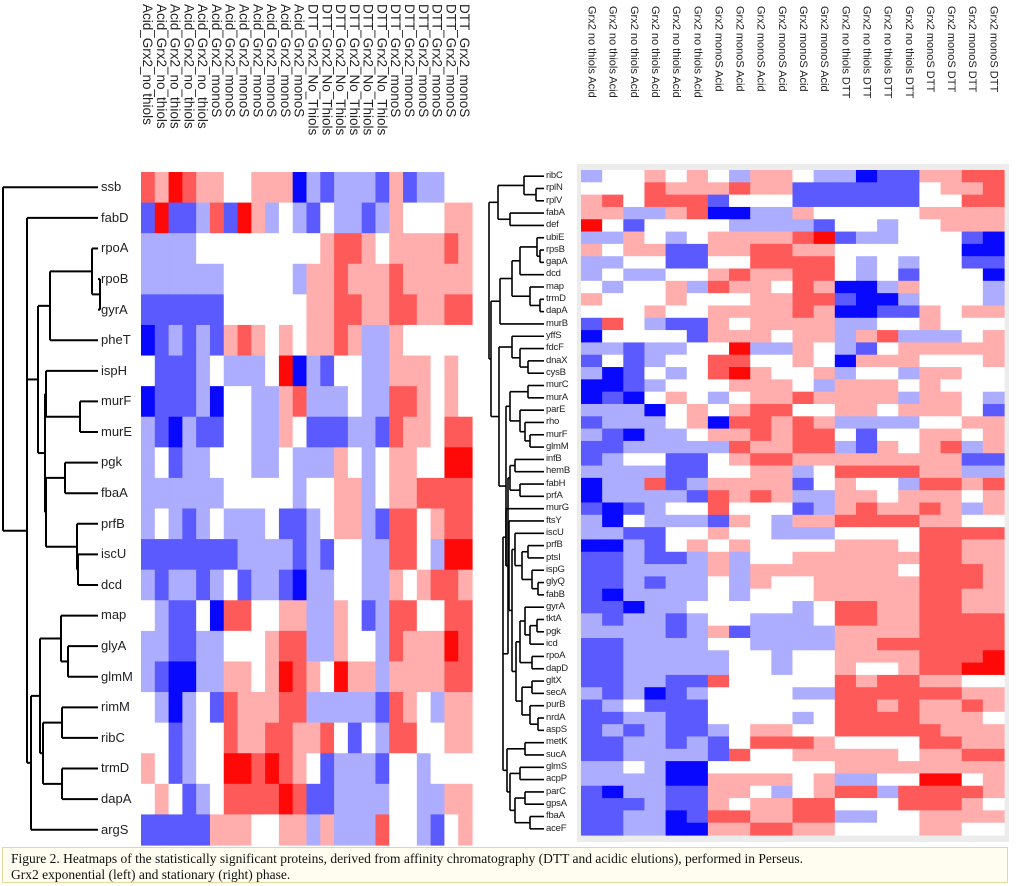 The image size is (1024, 886). I want to click on row-label: yffS, so click(554, 336).